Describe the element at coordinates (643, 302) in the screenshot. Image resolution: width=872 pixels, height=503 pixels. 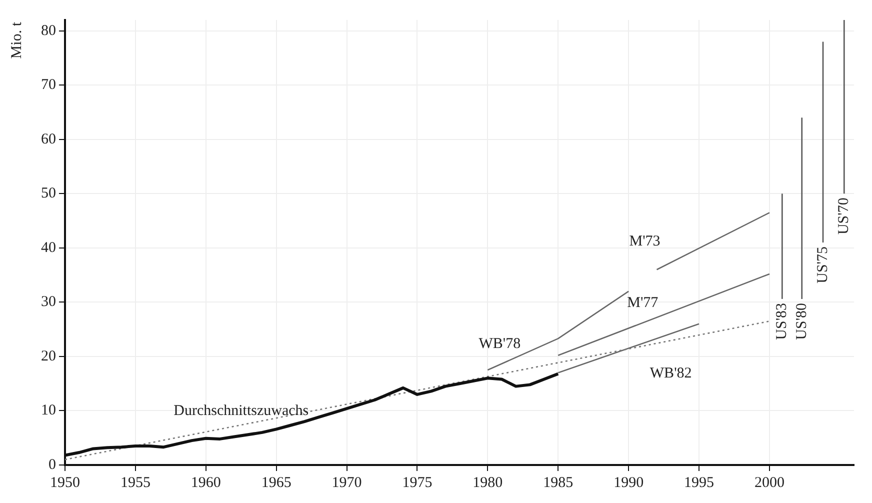
I see `series-label: M'77` at that location.